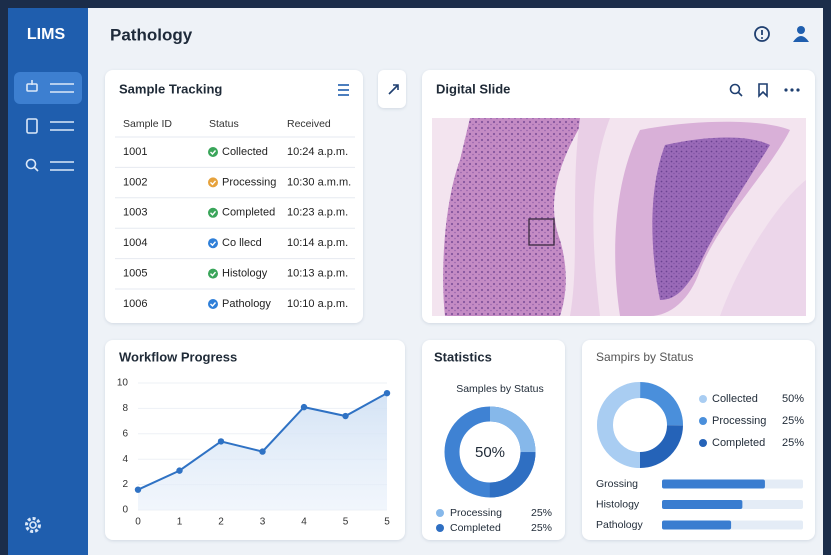 The width and height of the screenshot is (831, 555). I want to click on sample-id: 1001, so click(135, 152).